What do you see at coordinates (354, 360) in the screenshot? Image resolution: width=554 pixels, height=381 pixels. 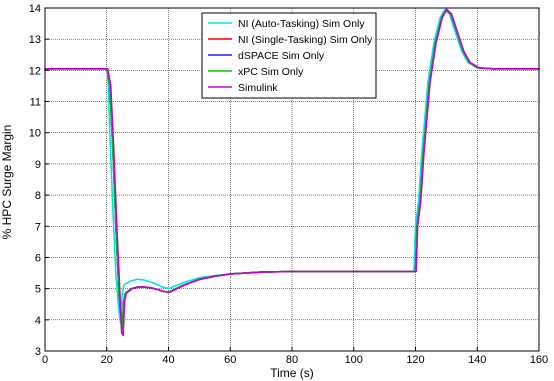 I see `x-tick-label: 100` at bounding box center [354, 360].